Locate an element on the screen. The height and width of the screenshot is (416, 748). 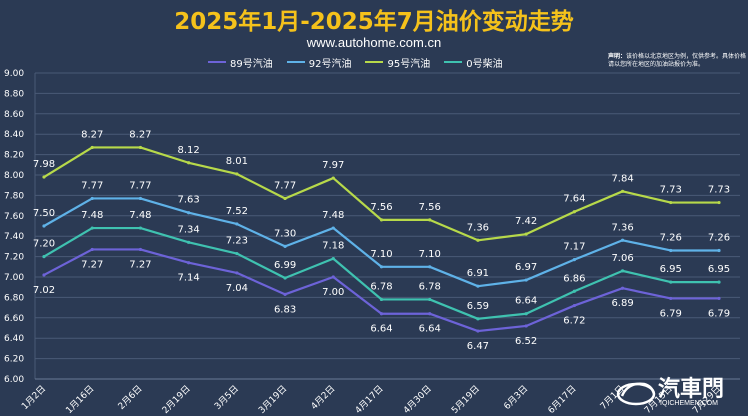
y-tick-label: 6.40 is located at coordinates (14, 339).